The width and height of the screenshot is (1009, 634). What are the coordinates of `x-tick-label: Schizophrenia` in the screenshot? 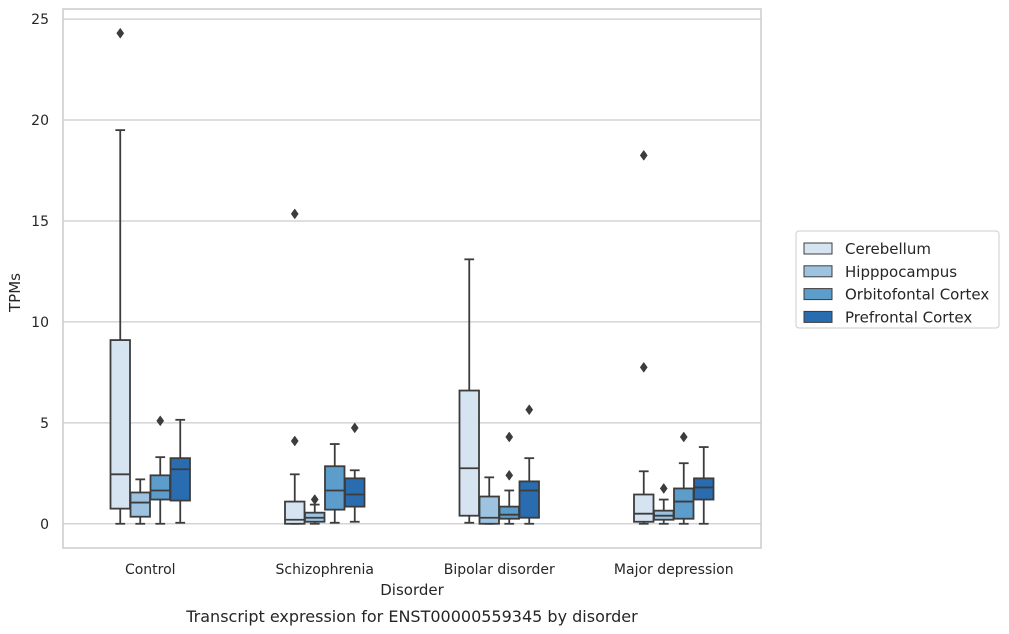 It's located at (325, 570).